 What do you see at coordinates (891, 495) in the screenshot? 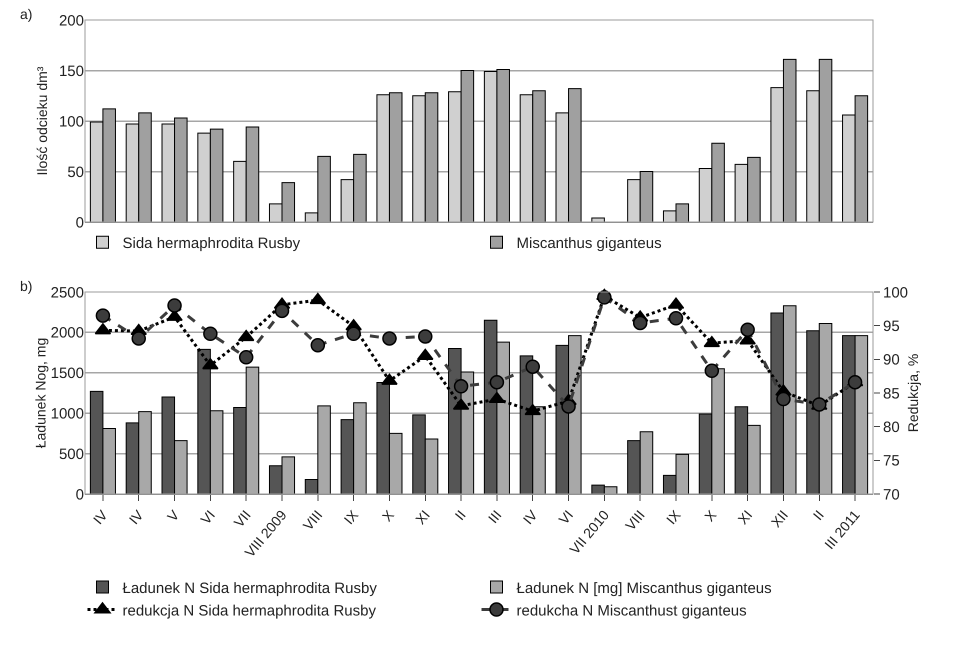
I see `y2-tick-label: 70` at bounding box center [891, 495].